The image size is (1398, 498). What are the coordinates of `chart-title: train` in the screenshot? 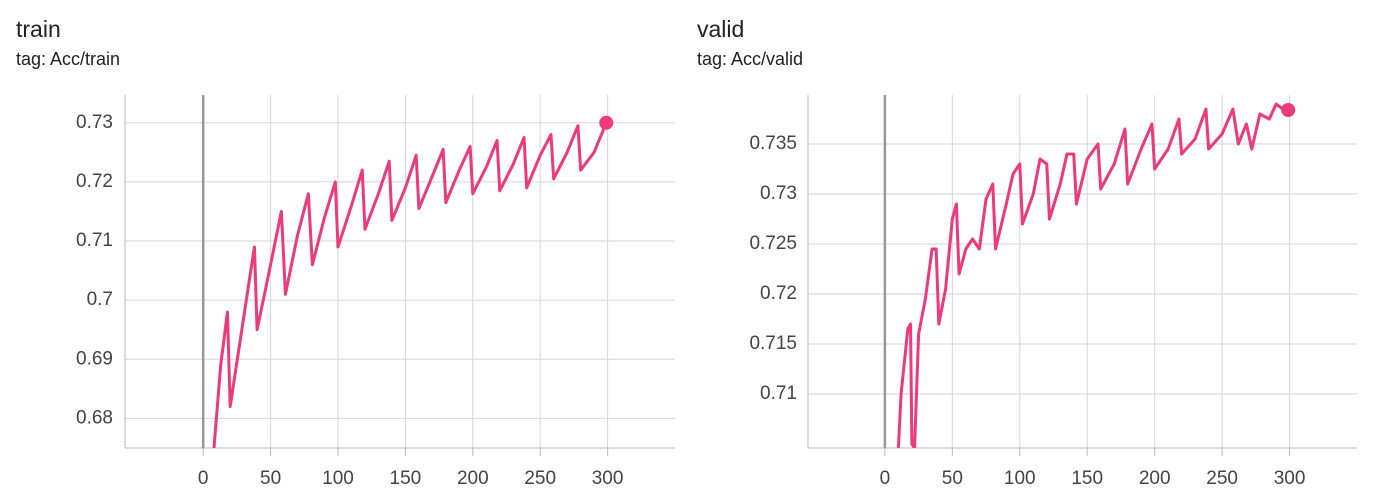 It's located at (38, 29).